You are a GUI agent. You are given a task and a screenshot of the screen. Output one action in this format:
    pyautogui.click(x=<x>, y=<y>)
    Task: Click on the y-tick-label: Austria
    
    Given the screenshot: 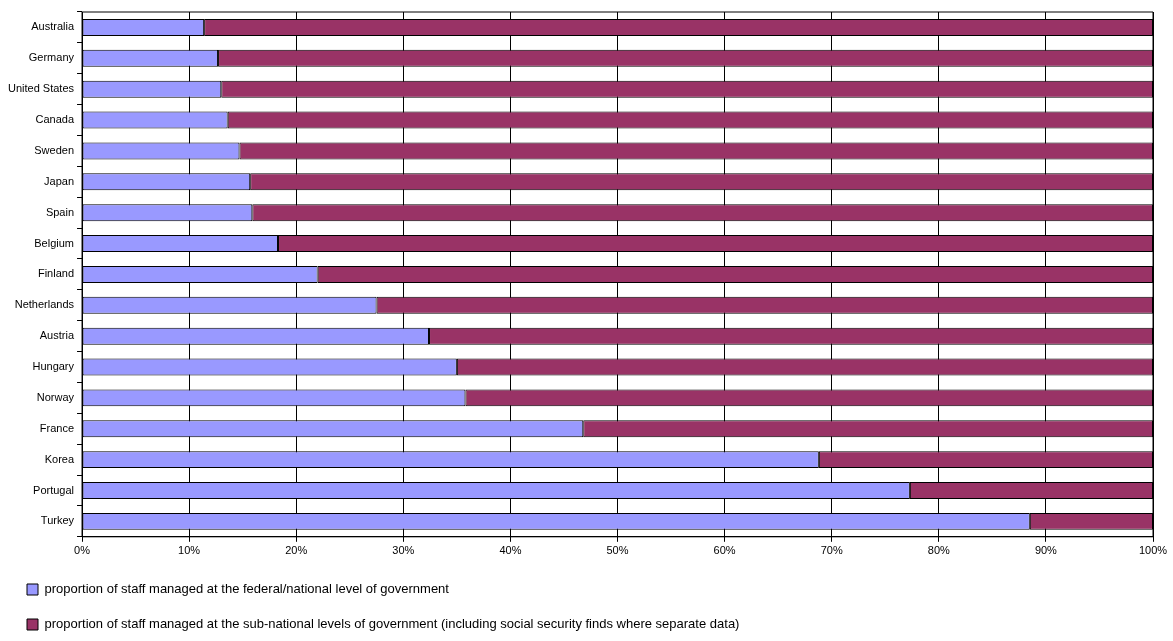 What is the action you would take?
    pyautogui.click(x=57, y=335)
    